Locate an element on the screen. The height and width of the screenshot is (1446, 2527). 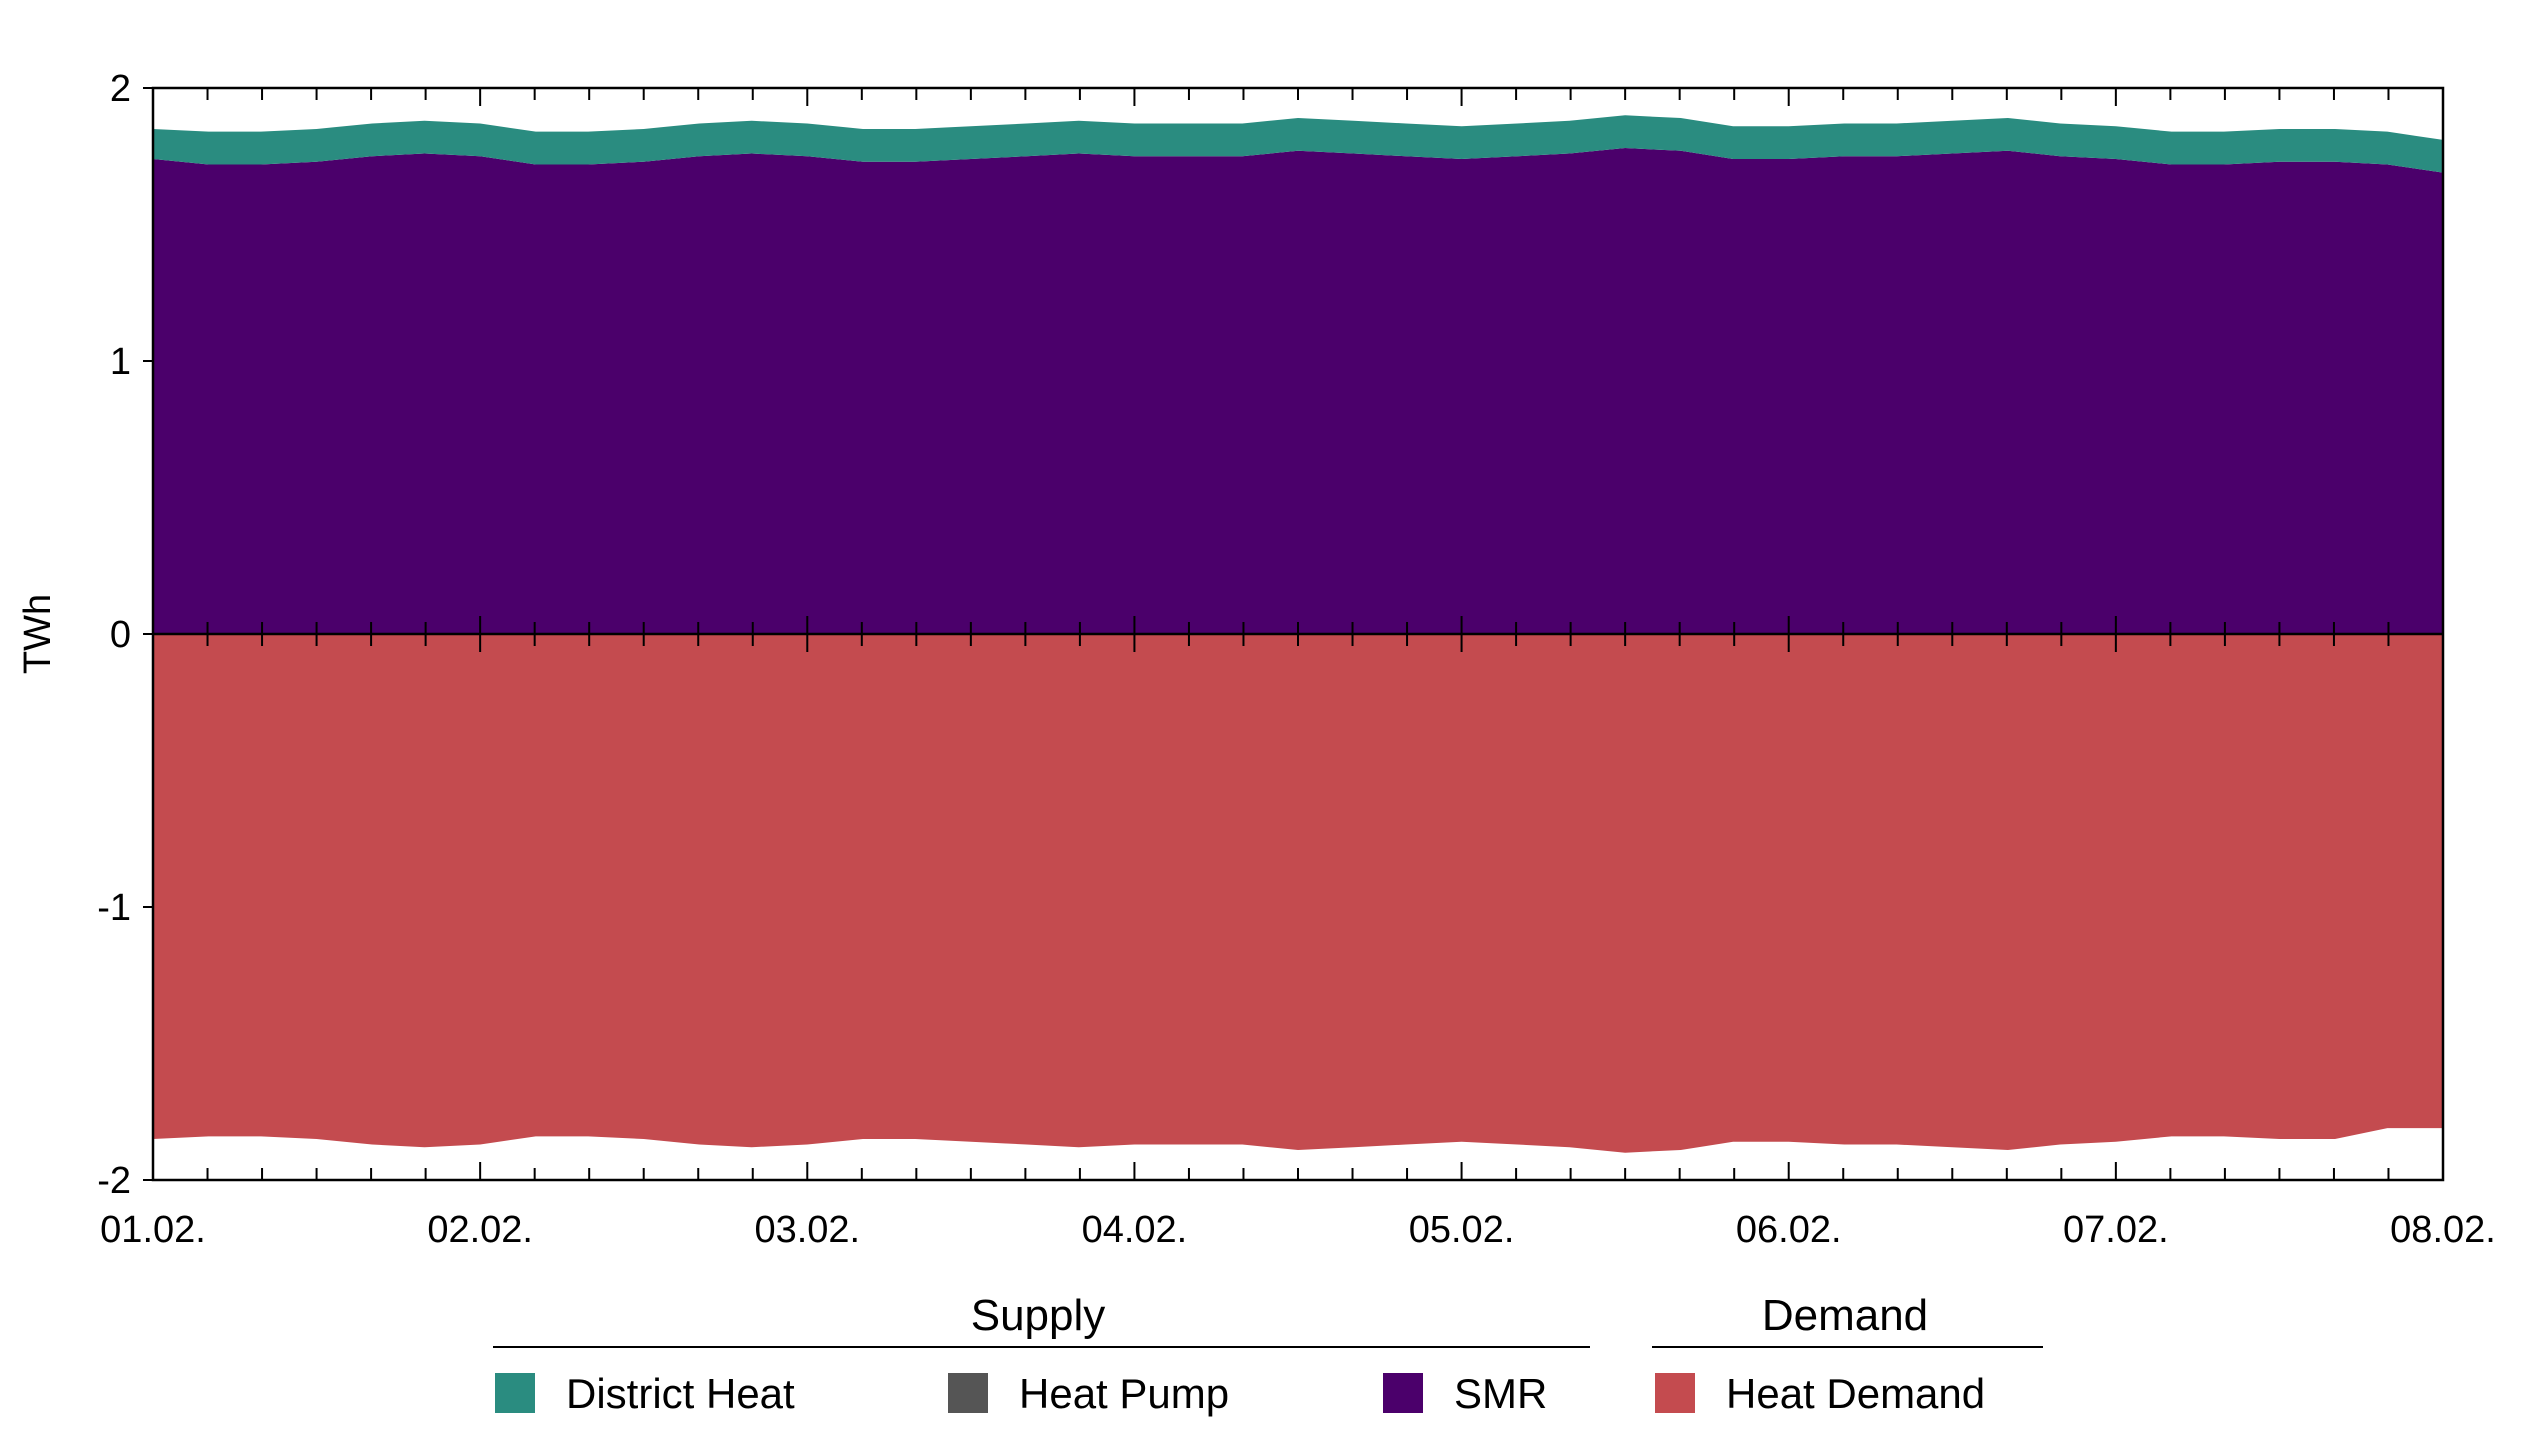
legend-group-title: Demand is located at coordinates (1845, 1315).